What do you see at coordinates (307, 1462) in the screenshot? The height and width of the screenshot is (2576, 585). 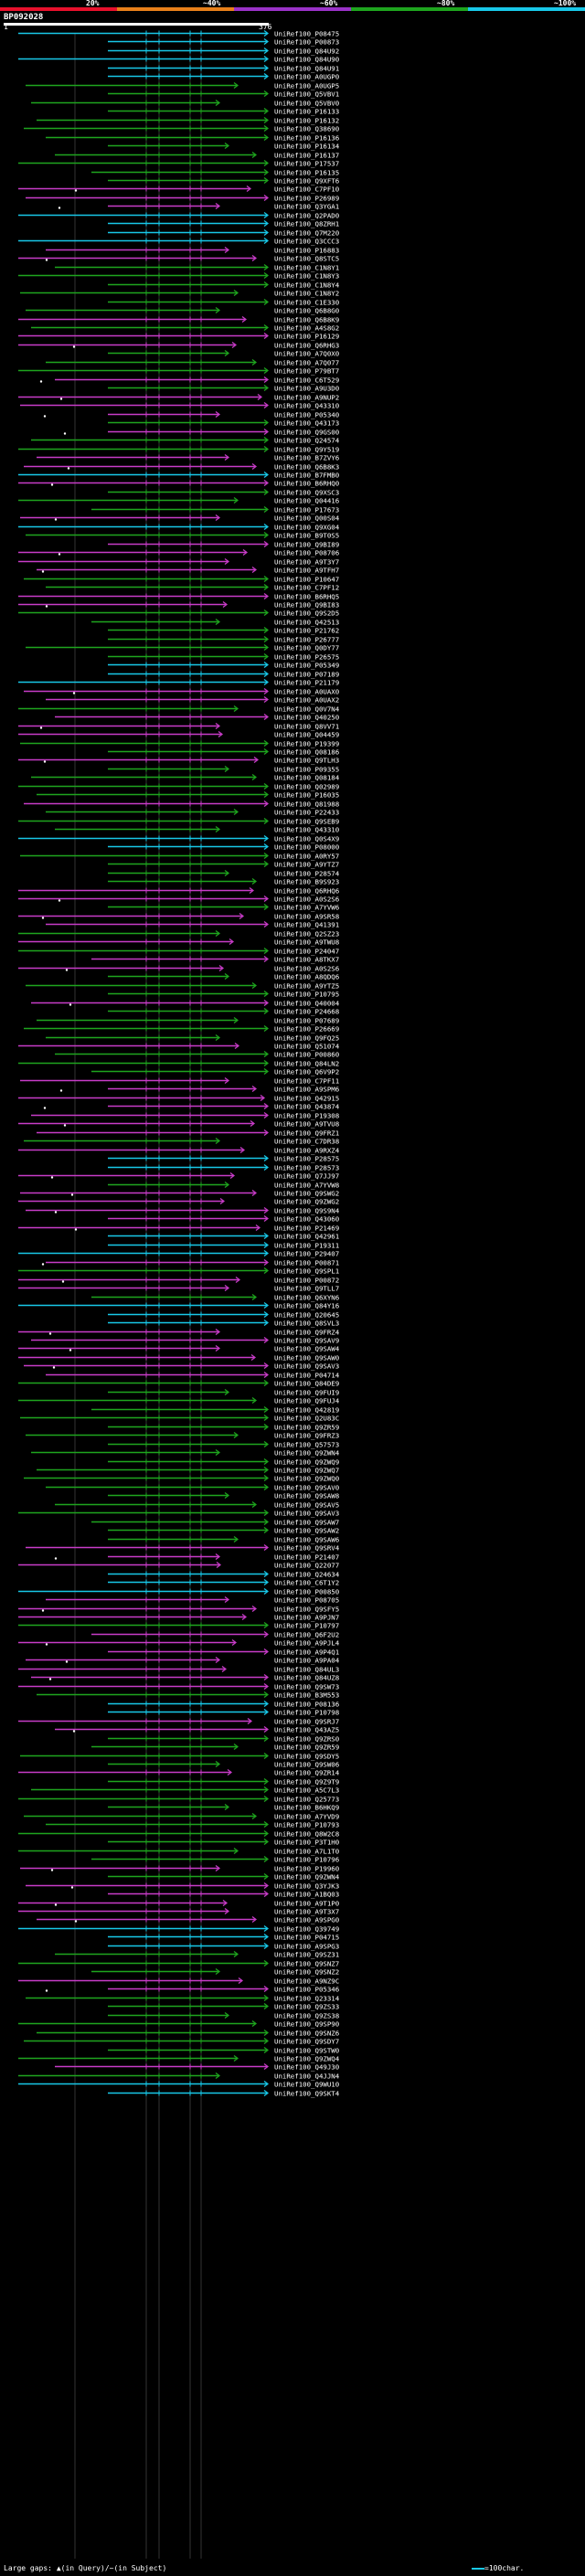 I see `hit-label: UniRef100_Q9ZWQ9` at bounding box center [307, 1462].